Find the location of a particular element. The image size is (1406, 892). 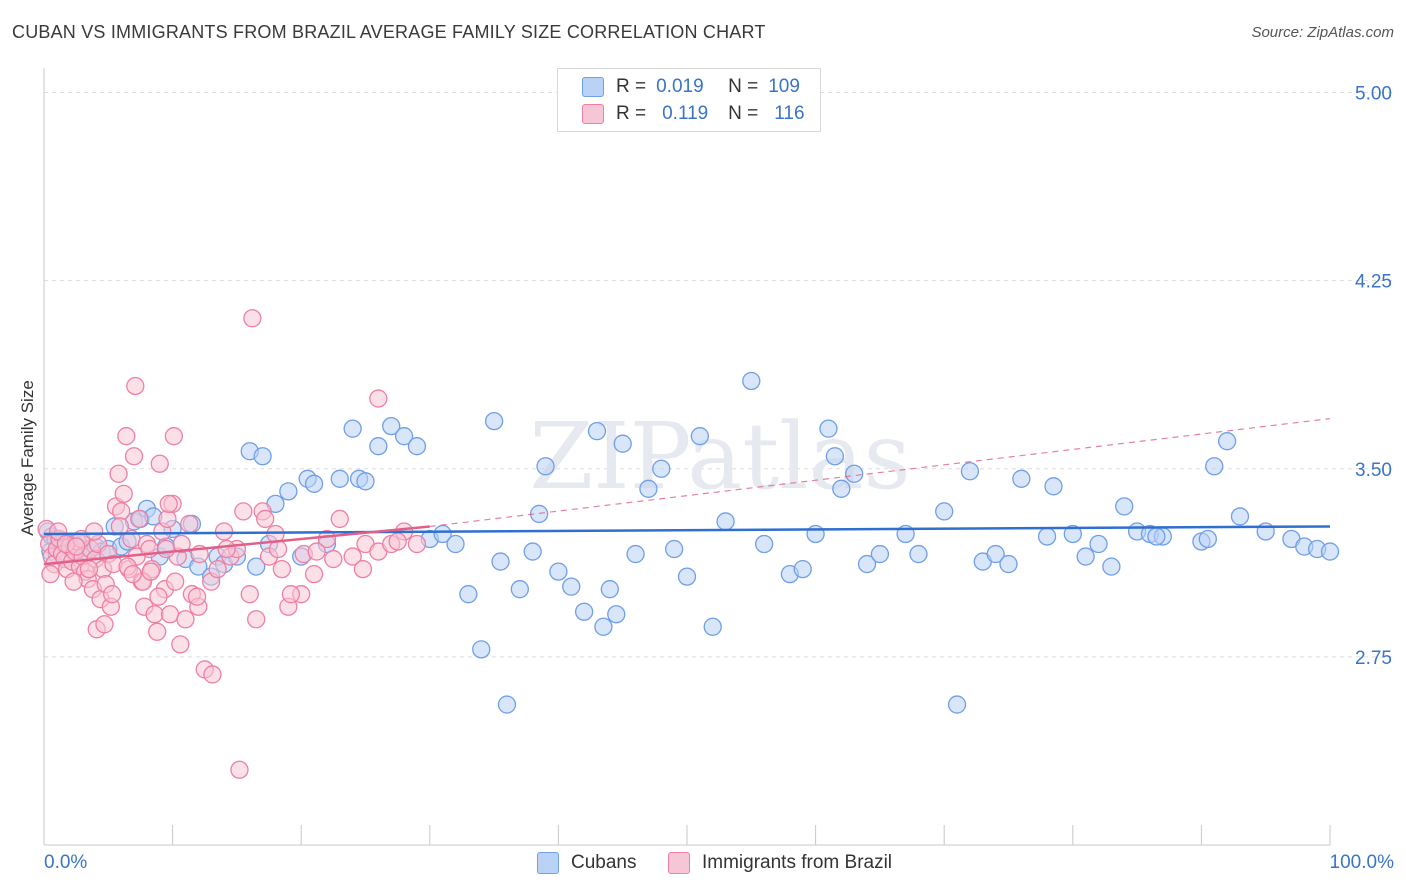

legend-r-value-brazil: 0.119 is located at coordinates (685, 113).